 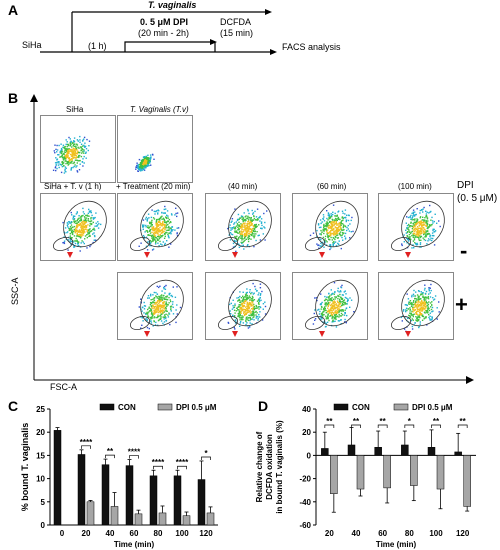 What do you see at coordinates (97, 46) in the screenshot?
I see `timeline-1h: (1 h)` at bounding box center [97, 46].